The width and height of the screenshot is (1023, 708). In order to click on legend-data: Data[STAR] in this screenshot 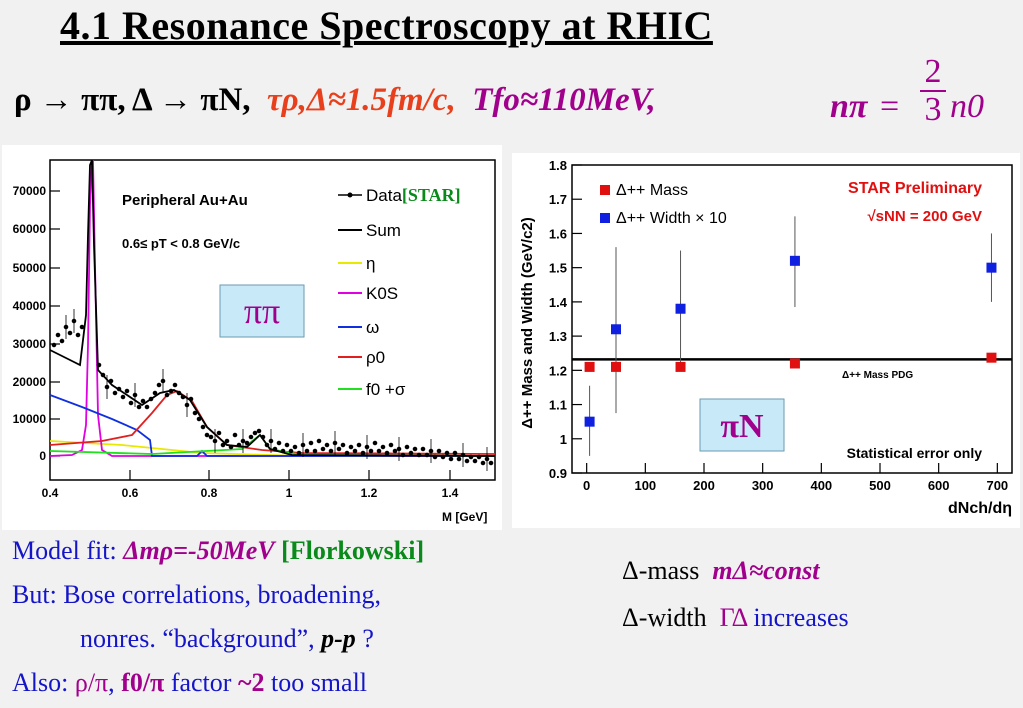, I will do `click(413, 195)`.